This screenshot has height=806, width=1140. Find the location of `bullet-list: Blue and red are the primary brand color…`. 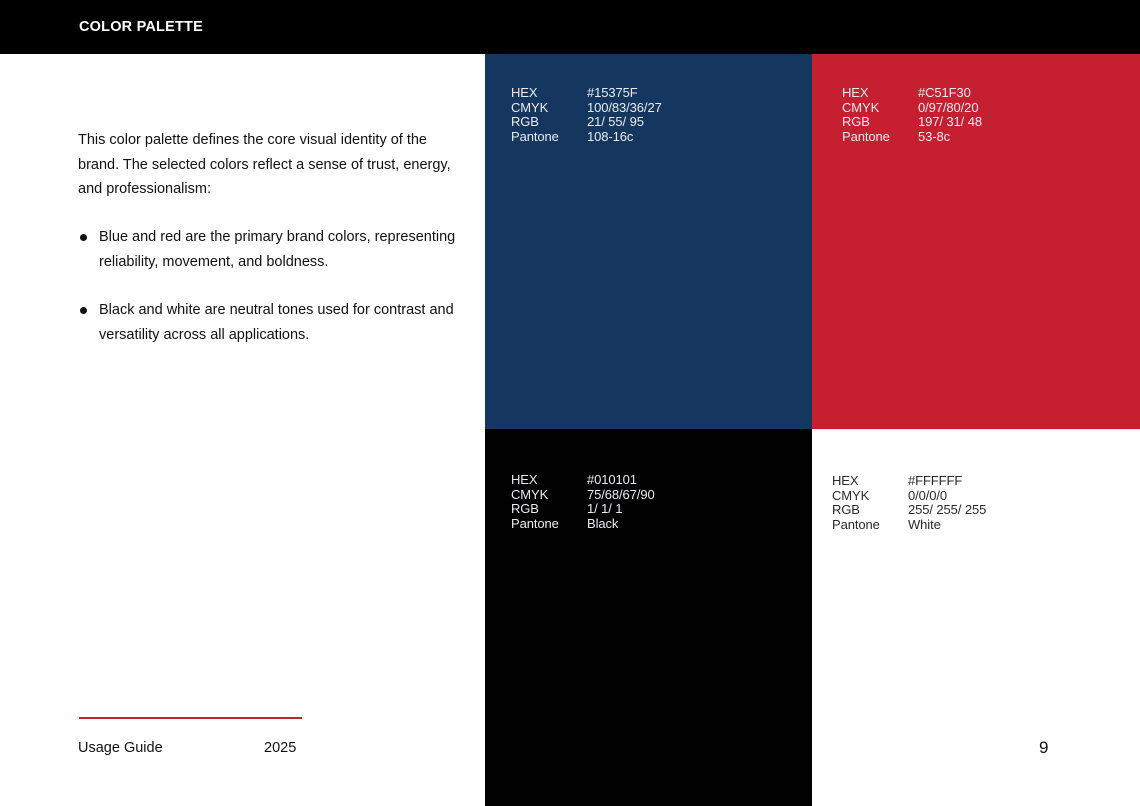

bullet-list: Blue and red are the primary brand color… is located at coordinates (268, 298).